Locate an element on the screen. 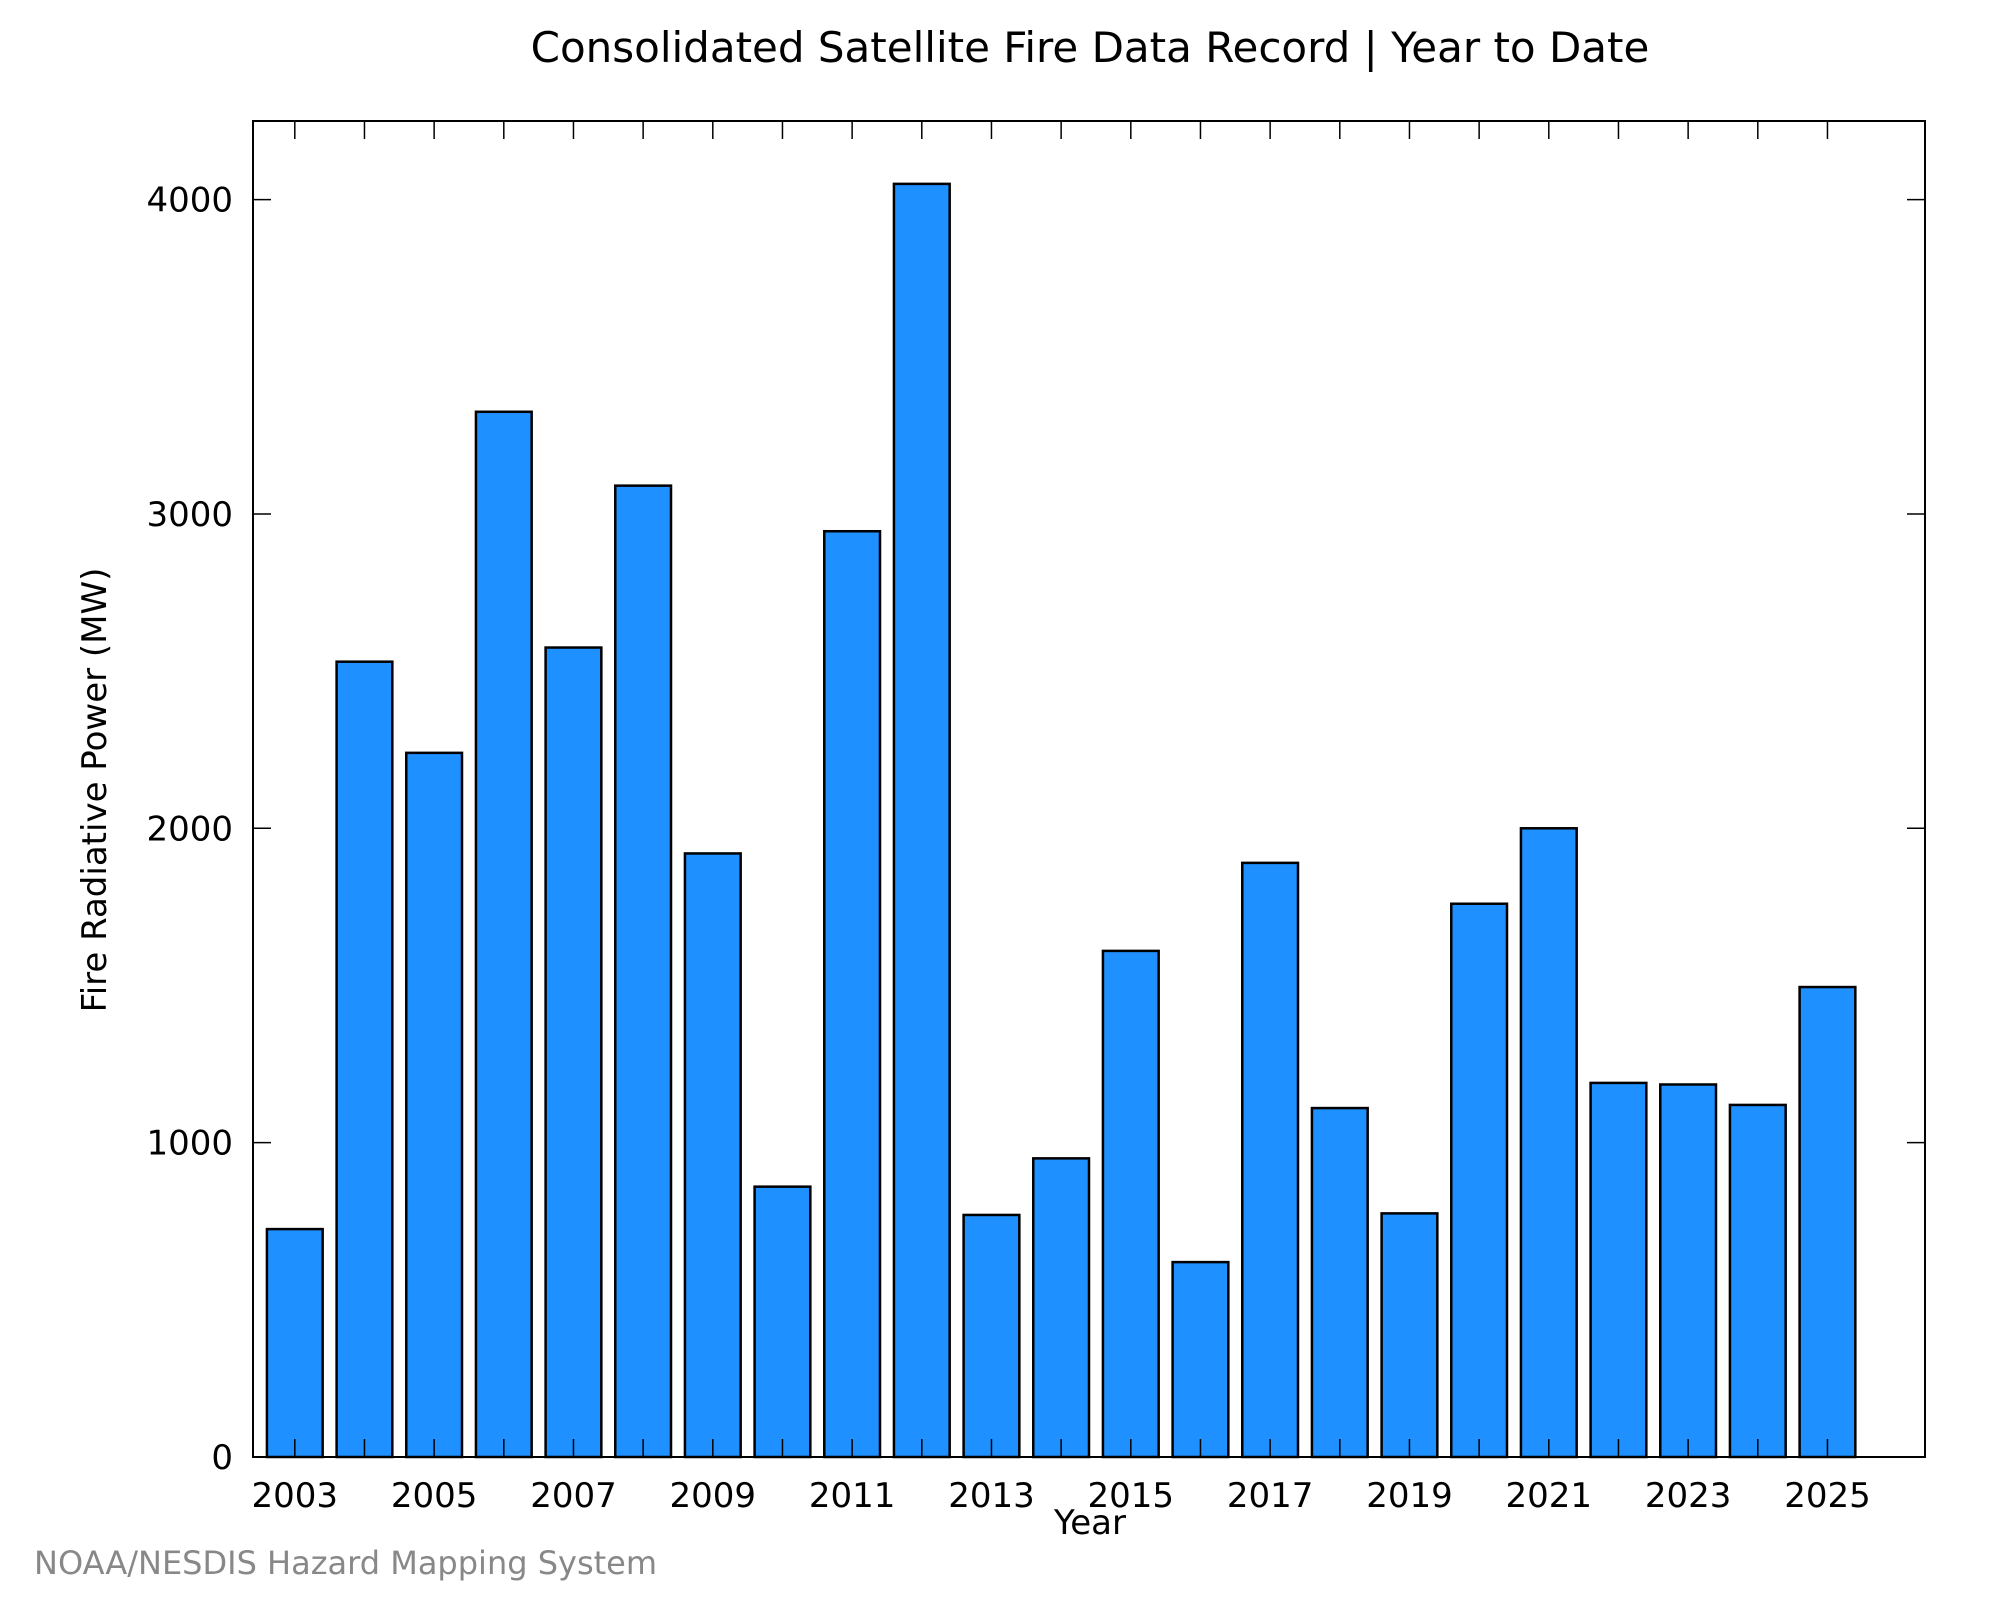 This screenshot has height=1600, width=2000. bar-2015 is located at coordinates (1130, 1204).